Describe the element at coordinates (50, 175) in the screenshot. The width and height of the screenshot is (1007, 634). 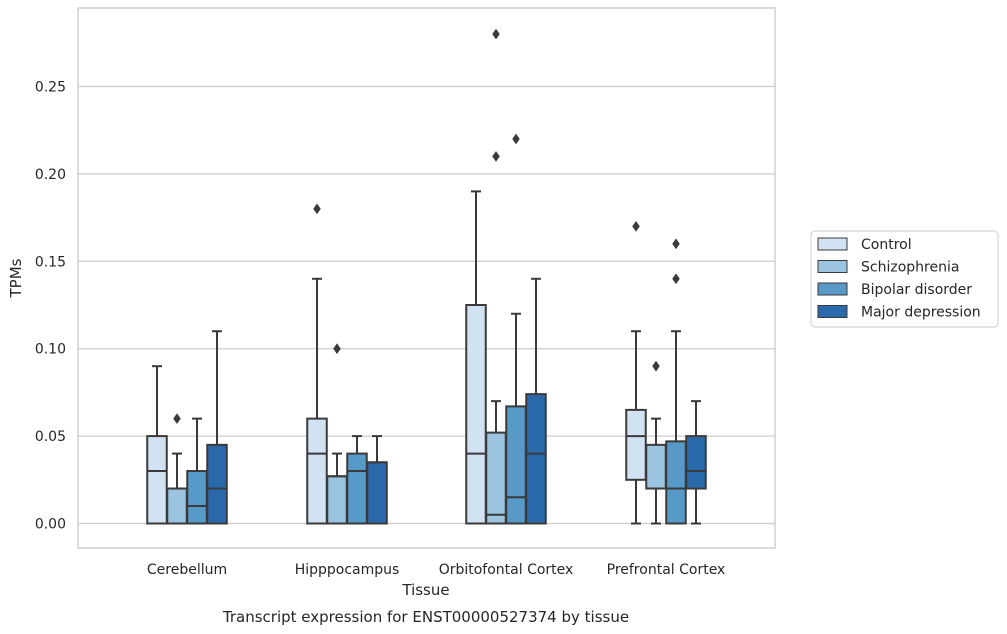
I see `y-tick-label: 0.20` at that location.